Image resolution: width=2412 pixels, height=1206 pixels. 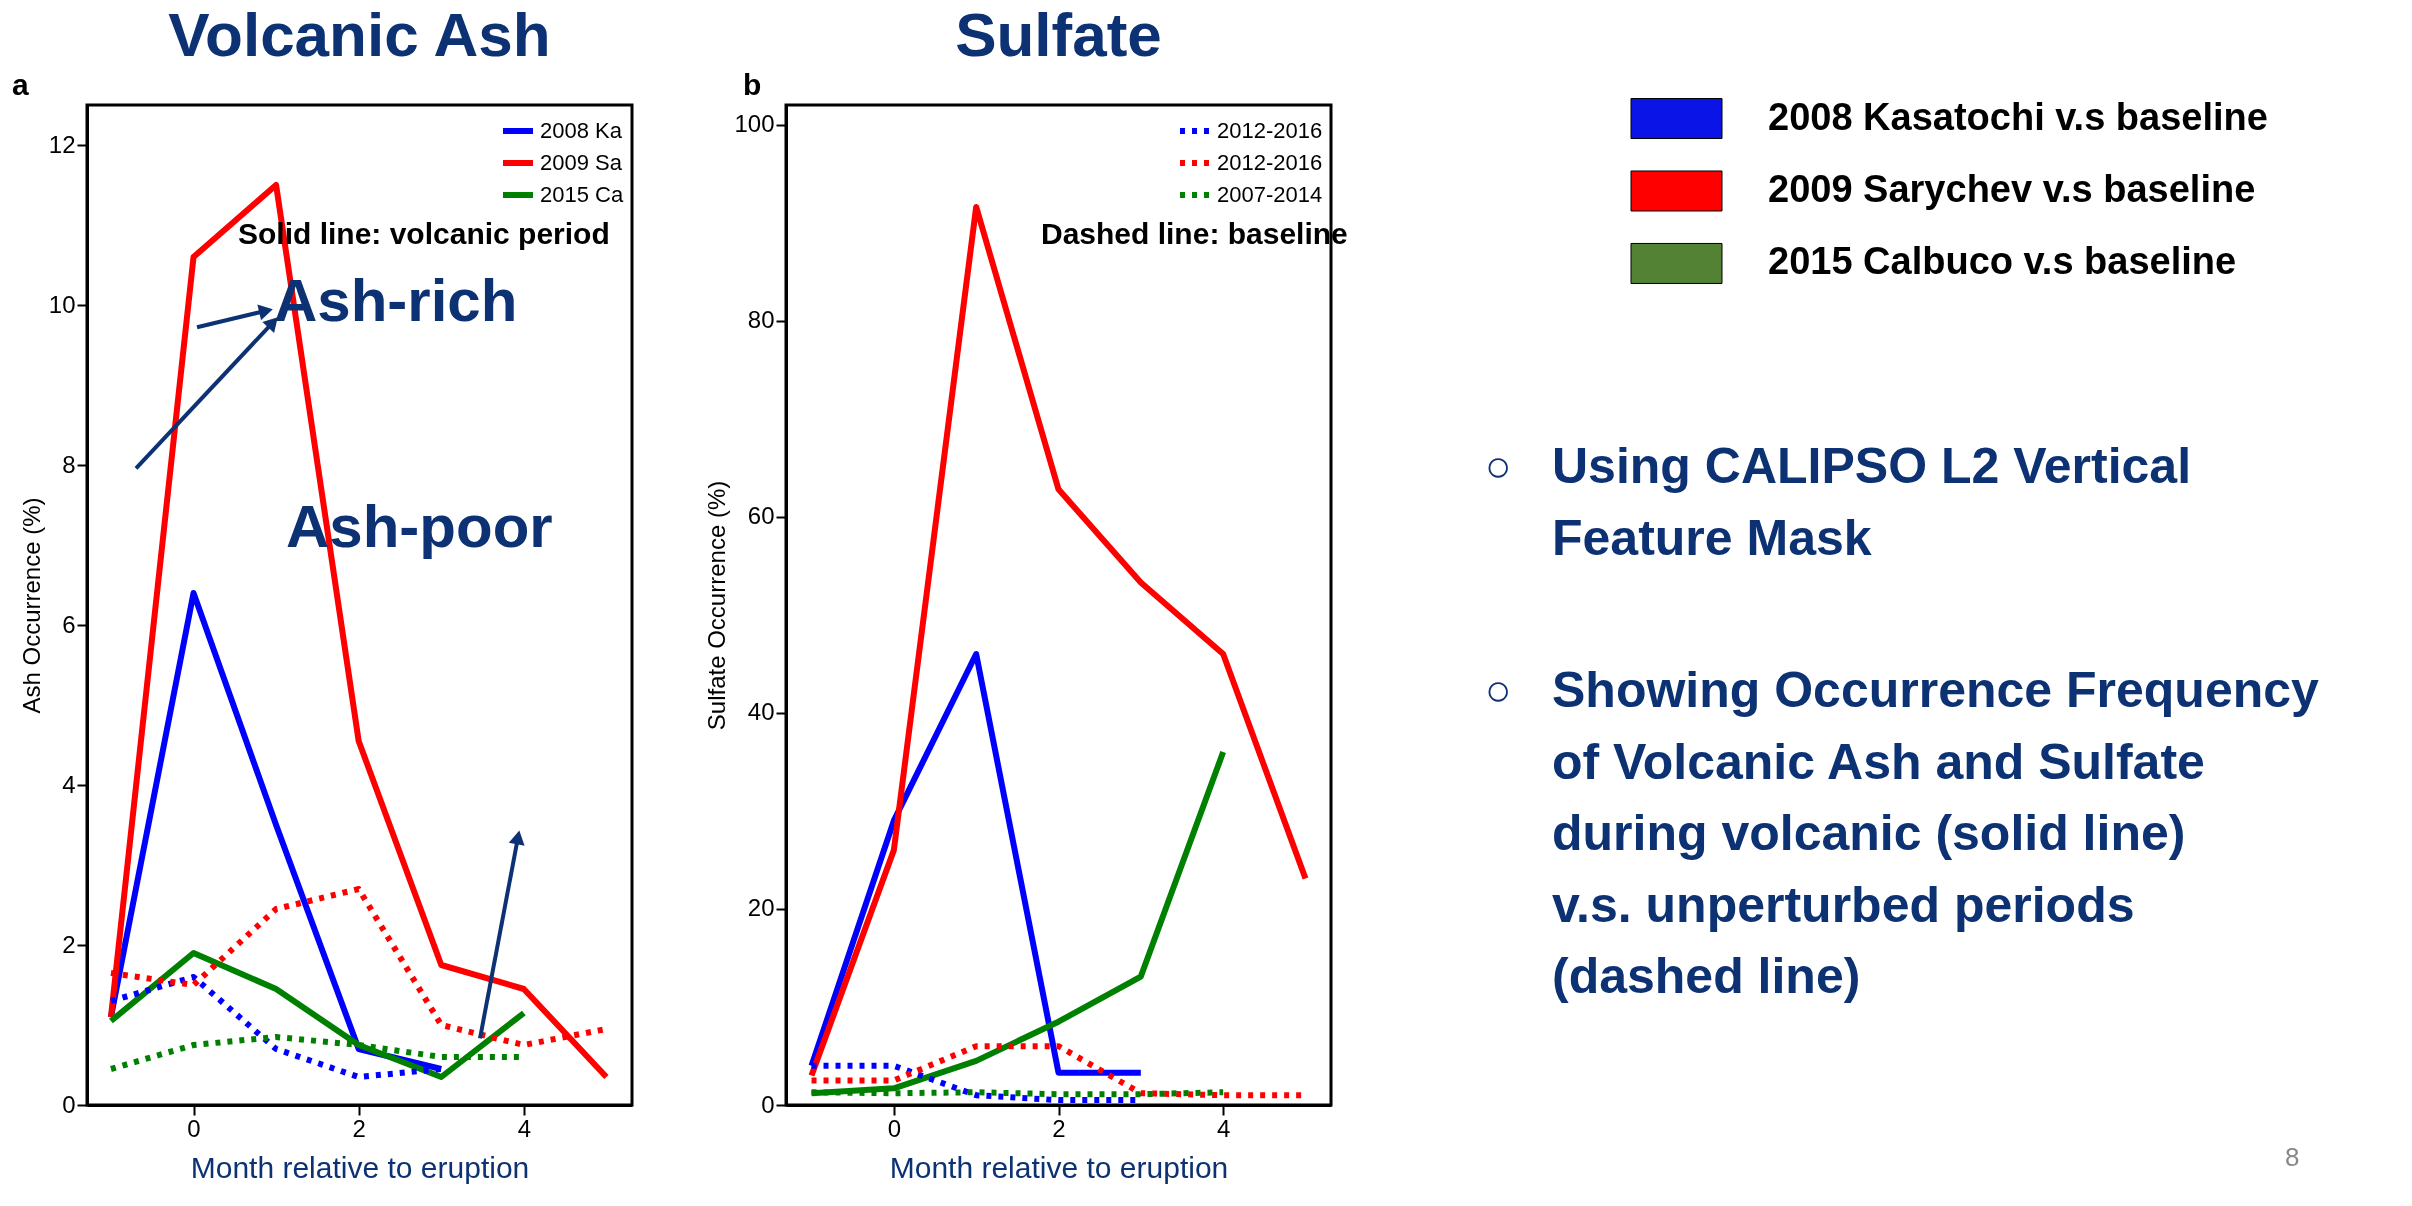 What do you see at coordinates (581, 130) in the screenshot?
I see `legend-label: 2008 Ka` at bounding box center [581, 130].